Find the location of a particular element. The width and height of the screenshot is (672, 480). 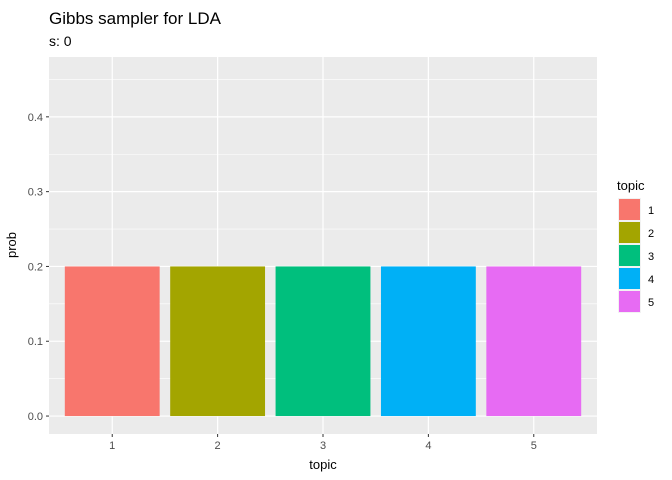

y-tick-label: 0.1 is located at coordinates (35, 342).